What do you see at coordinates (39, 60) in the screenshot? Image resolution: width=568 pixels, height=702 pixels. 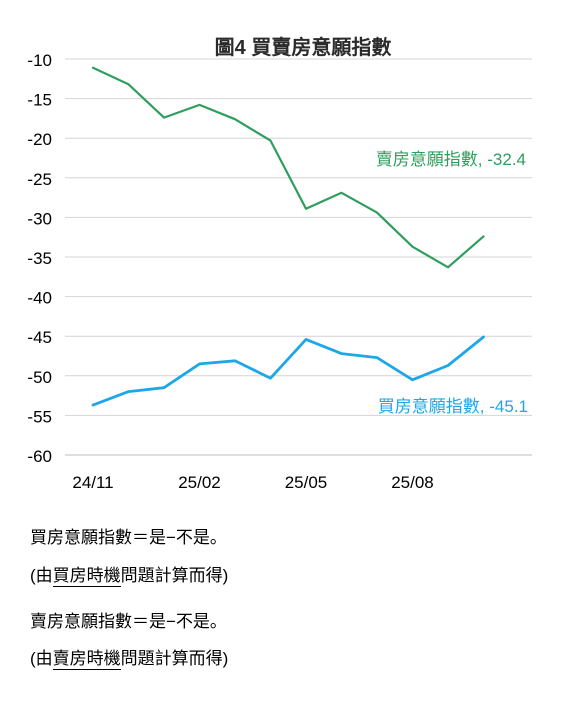 I see `y-tick-label: -10` at bounding box center [39, 60].